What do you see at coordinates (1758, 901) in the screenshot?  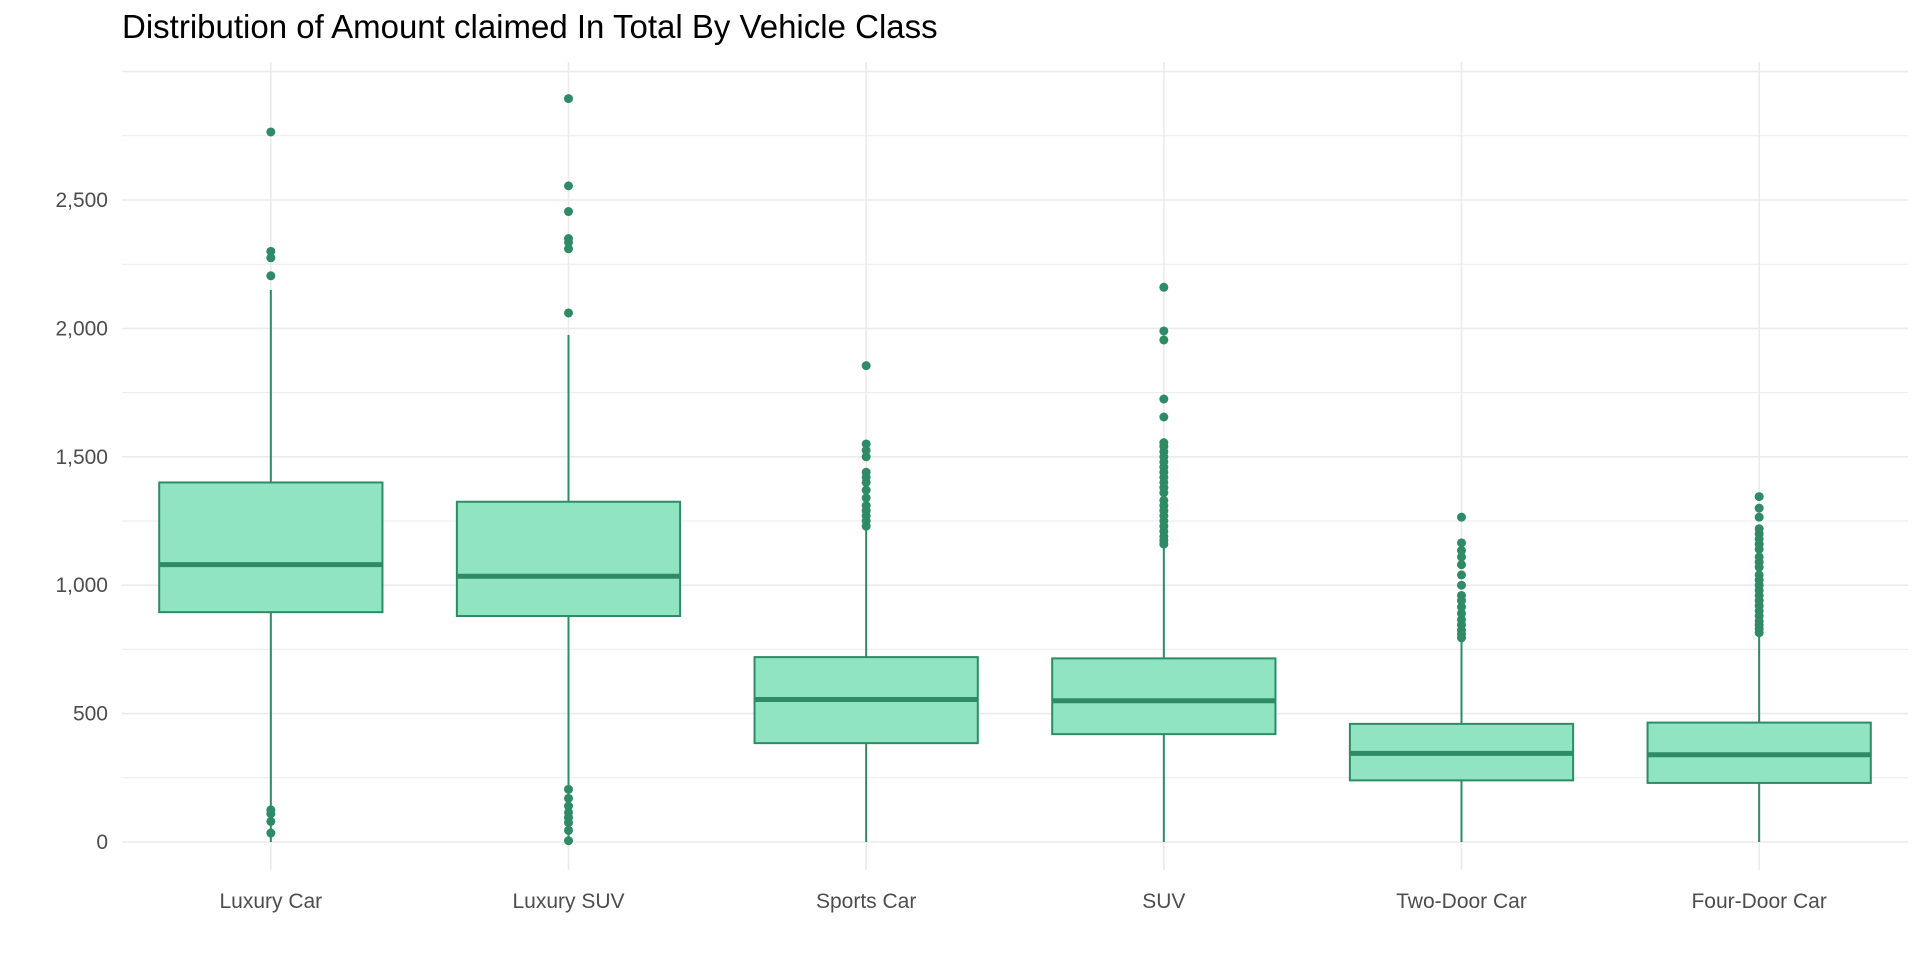 I see `x-tick-label: Four-Door Car` at bounding box center [1758, 901].